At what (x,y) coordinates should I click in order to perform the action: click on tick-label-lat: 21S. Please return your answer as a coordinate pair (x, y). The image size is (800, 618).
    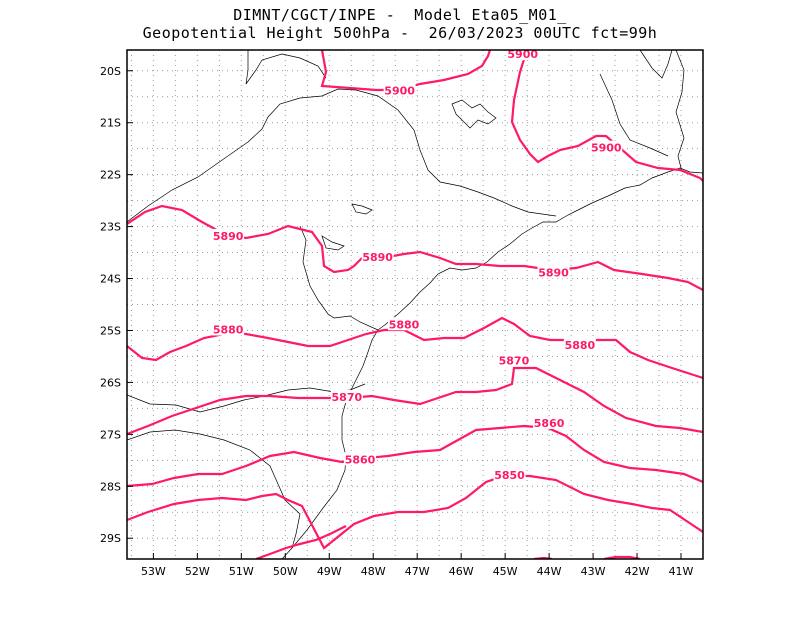
    Looking at the image, I should click on (110, 123).